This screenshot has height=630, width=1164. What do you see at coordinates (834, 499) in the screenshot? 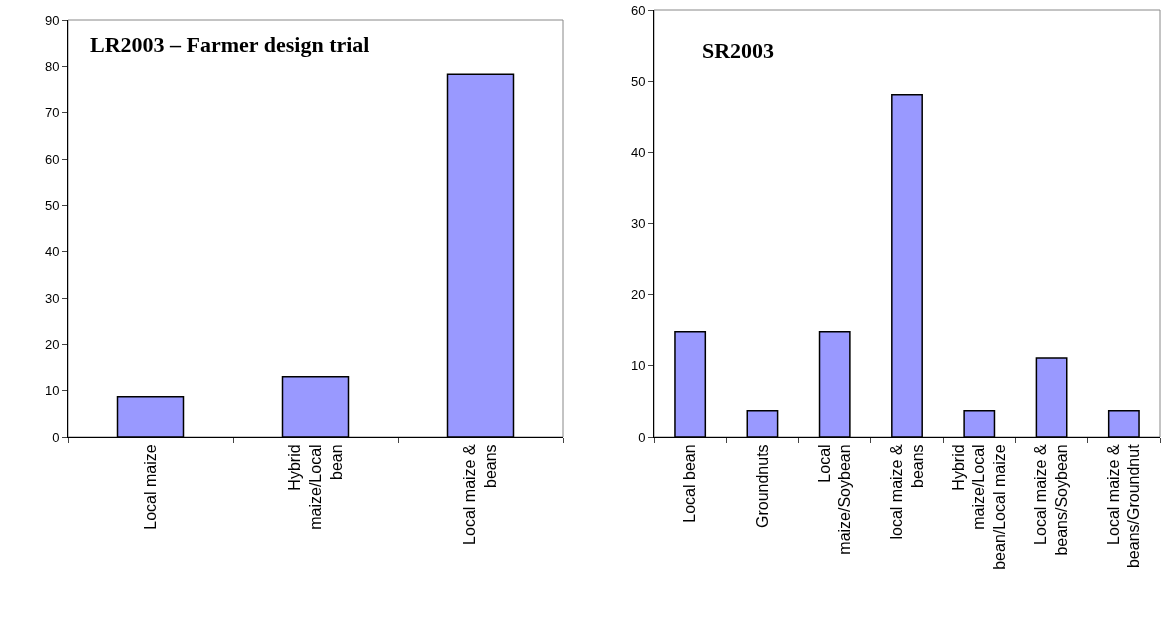
I see `x-tick-label: Local maize/Soybean` at bounding box center [834, 499].